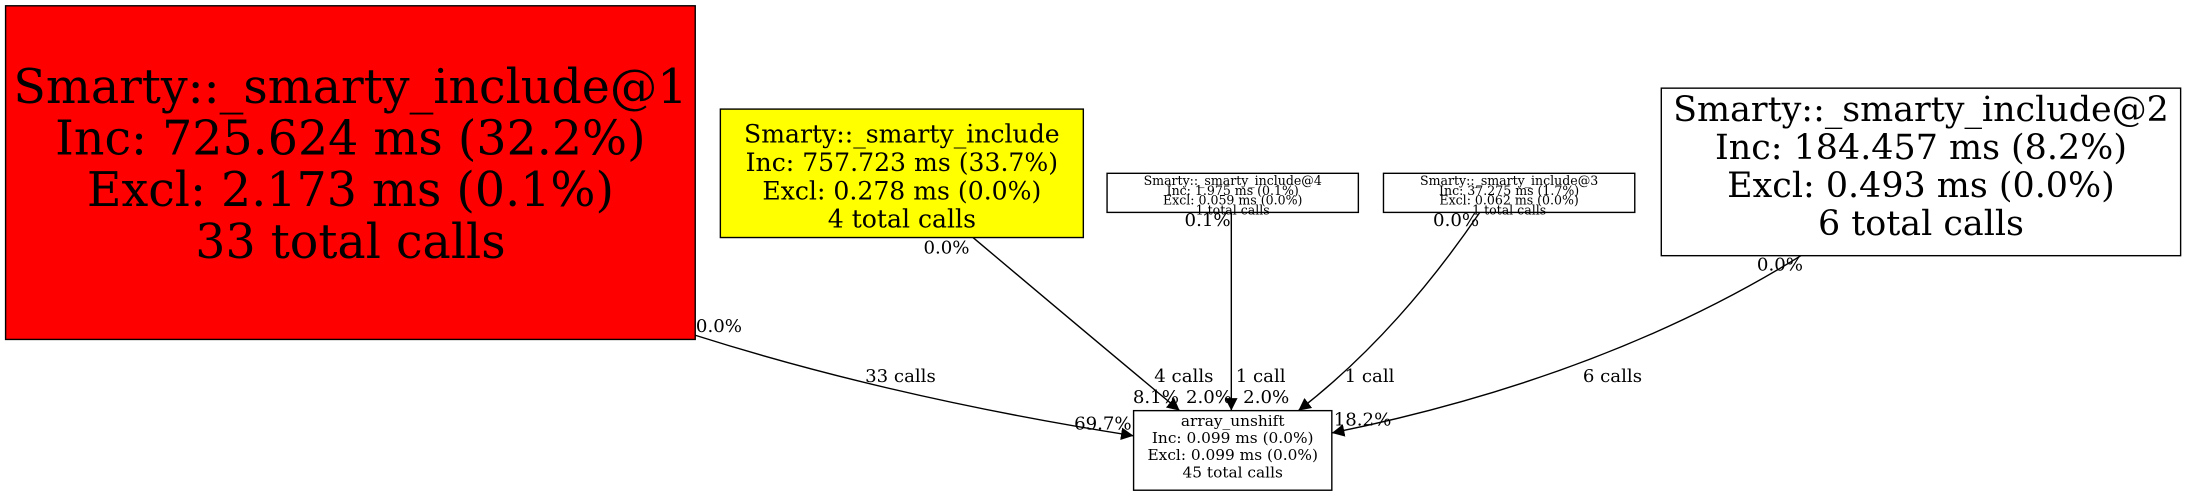  What do you see at coordinates (900, 376) in the screenshot?
I see `edge-label: 33 calls` at bounding box center [900, 376].